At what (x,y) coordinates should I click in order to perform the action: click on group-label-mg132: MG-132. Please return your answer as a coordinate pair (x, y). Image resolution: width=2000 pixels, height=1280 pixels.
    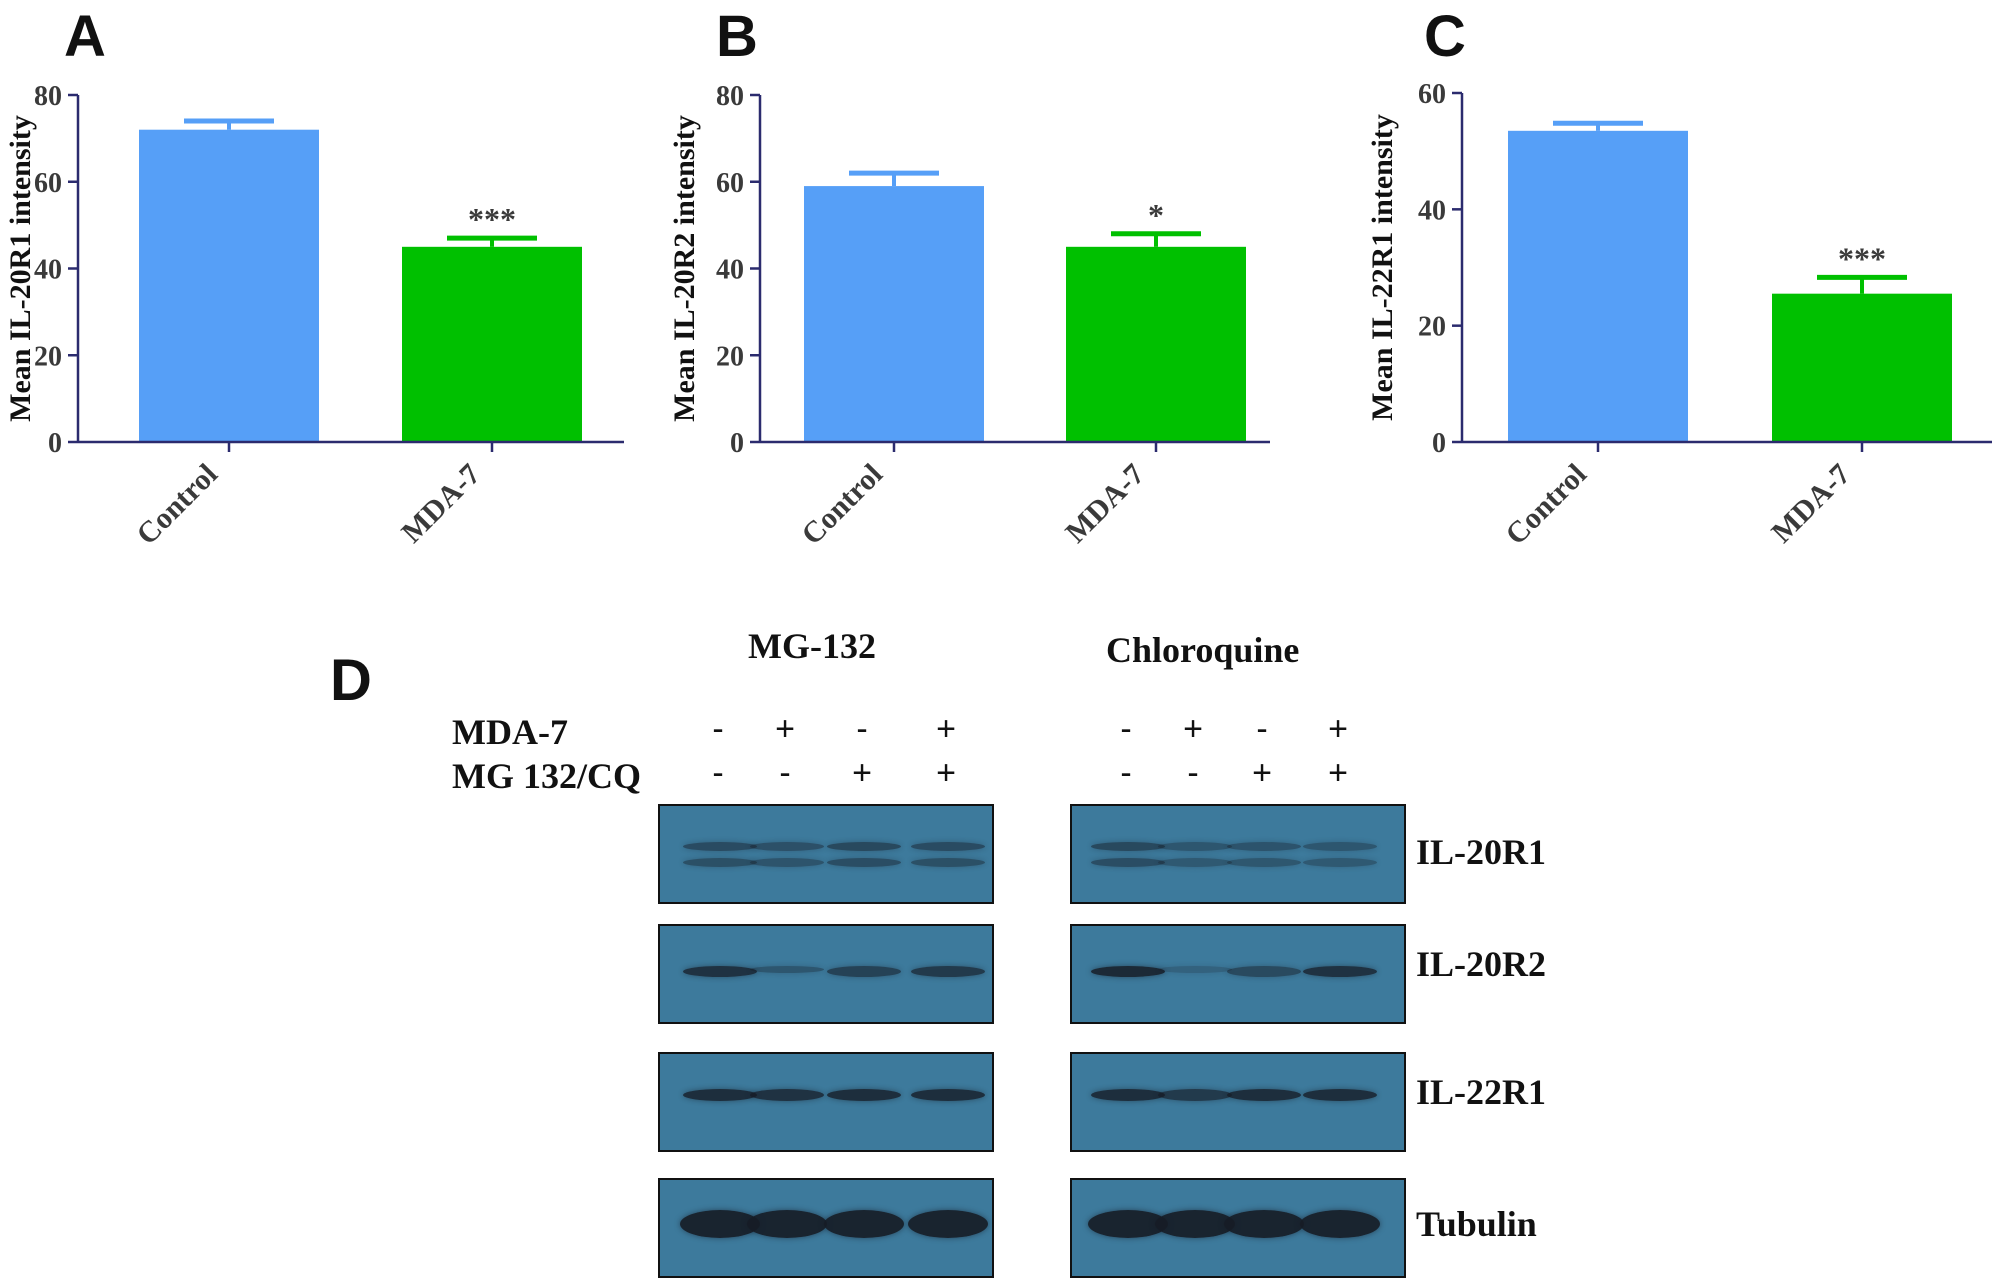
    Looking at the image, I should click on (812, 646).